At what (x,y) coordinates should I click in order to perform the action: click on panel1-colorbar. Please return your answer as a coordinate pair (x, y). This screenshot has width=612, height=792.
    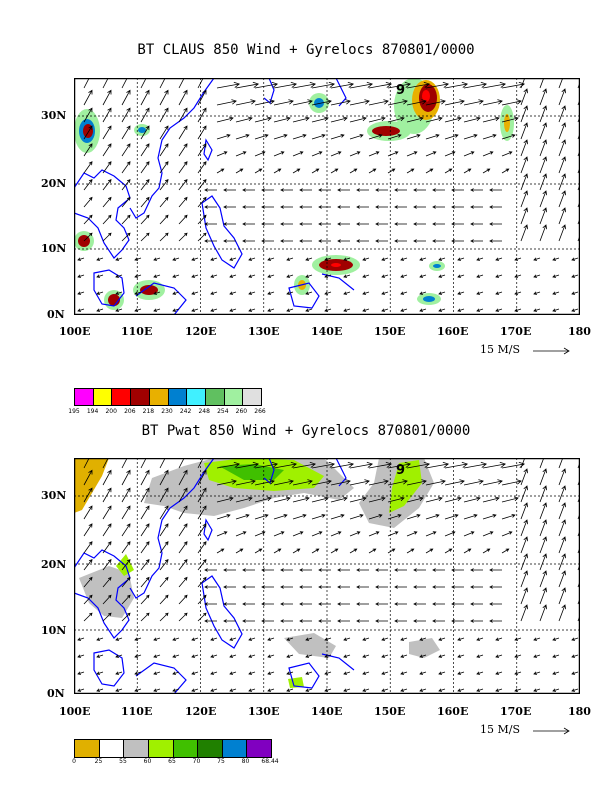
    Looking at the image, I should click on (168, 397).